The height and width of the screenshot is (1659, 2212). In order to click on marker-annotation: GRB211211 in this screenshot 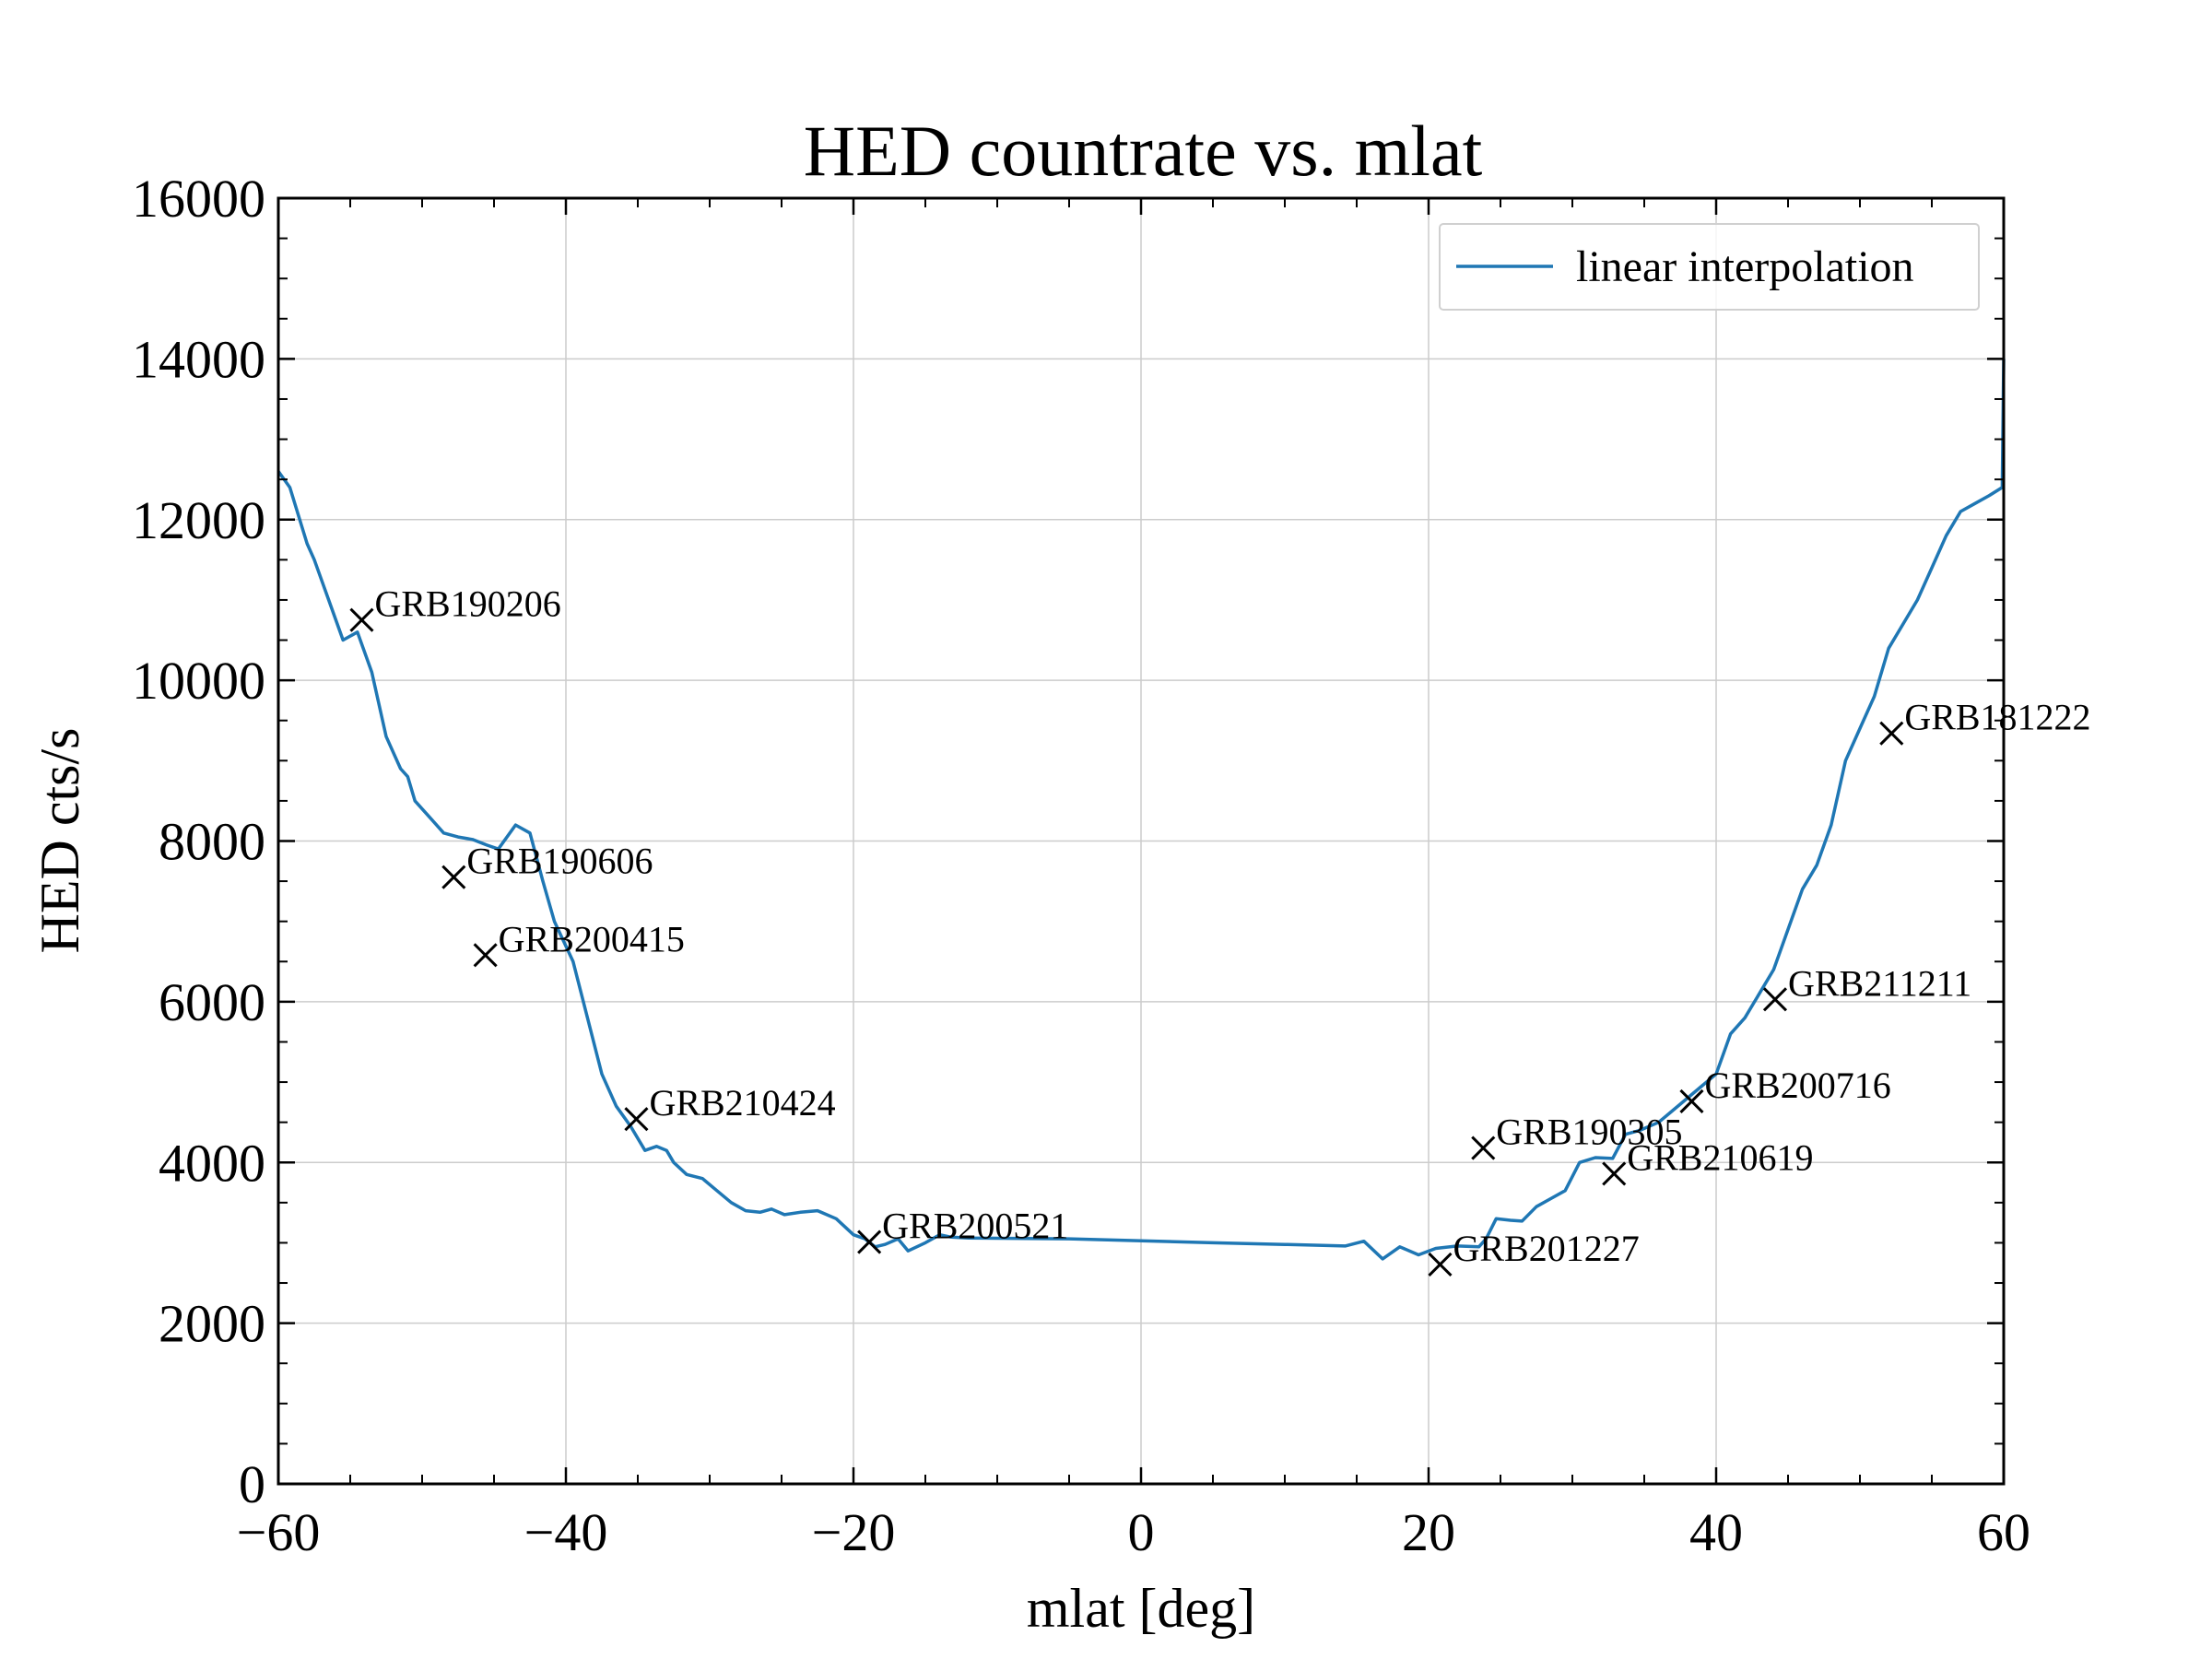, I will do `click(1879, 983)`.